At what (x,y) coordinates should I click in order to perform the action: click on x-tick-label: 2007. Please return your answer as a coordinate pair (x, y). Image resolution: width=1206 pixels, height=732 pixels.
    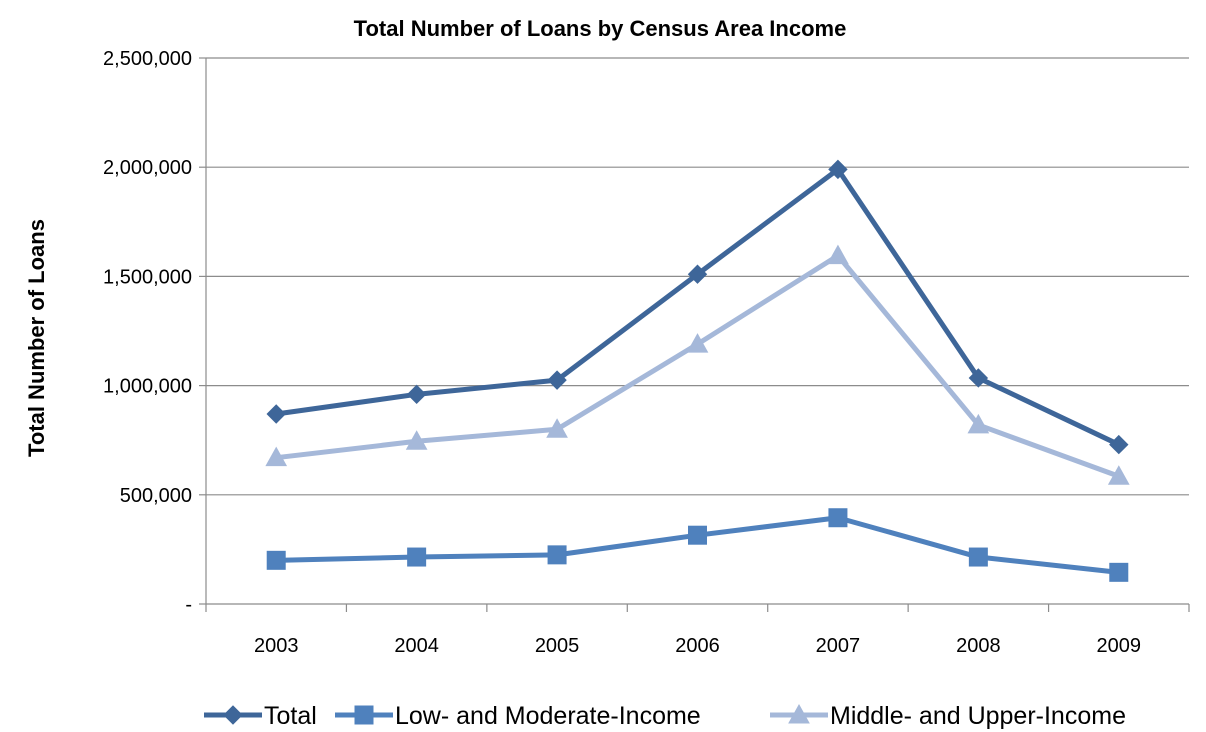
    Looking at the image, I should click on (838, 646).